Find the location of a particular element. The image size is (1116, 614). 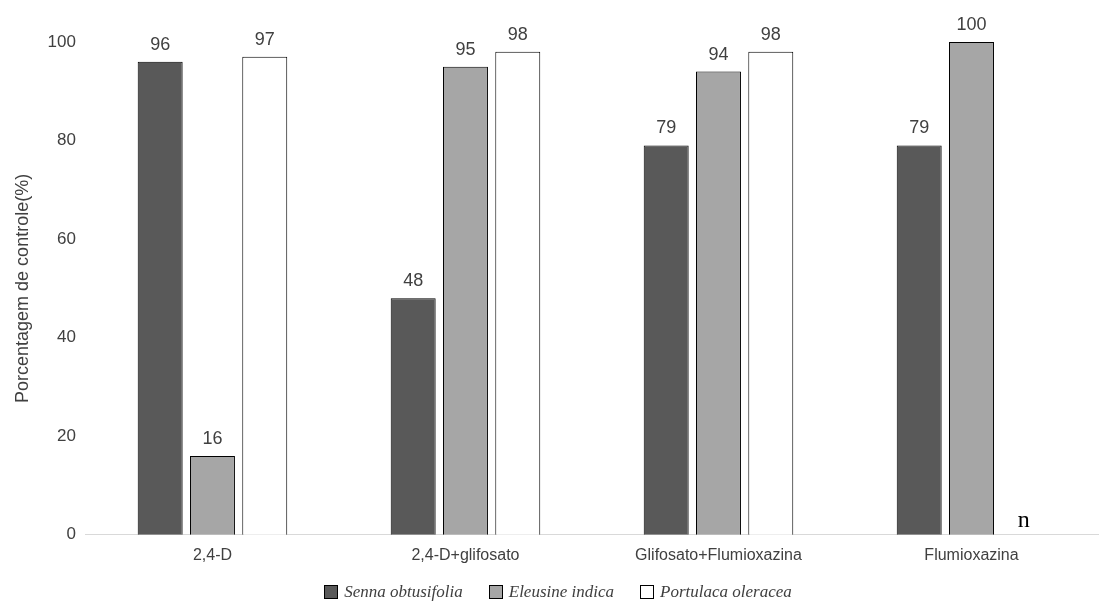

data-label: 95 is located at coordinates (465, 48).